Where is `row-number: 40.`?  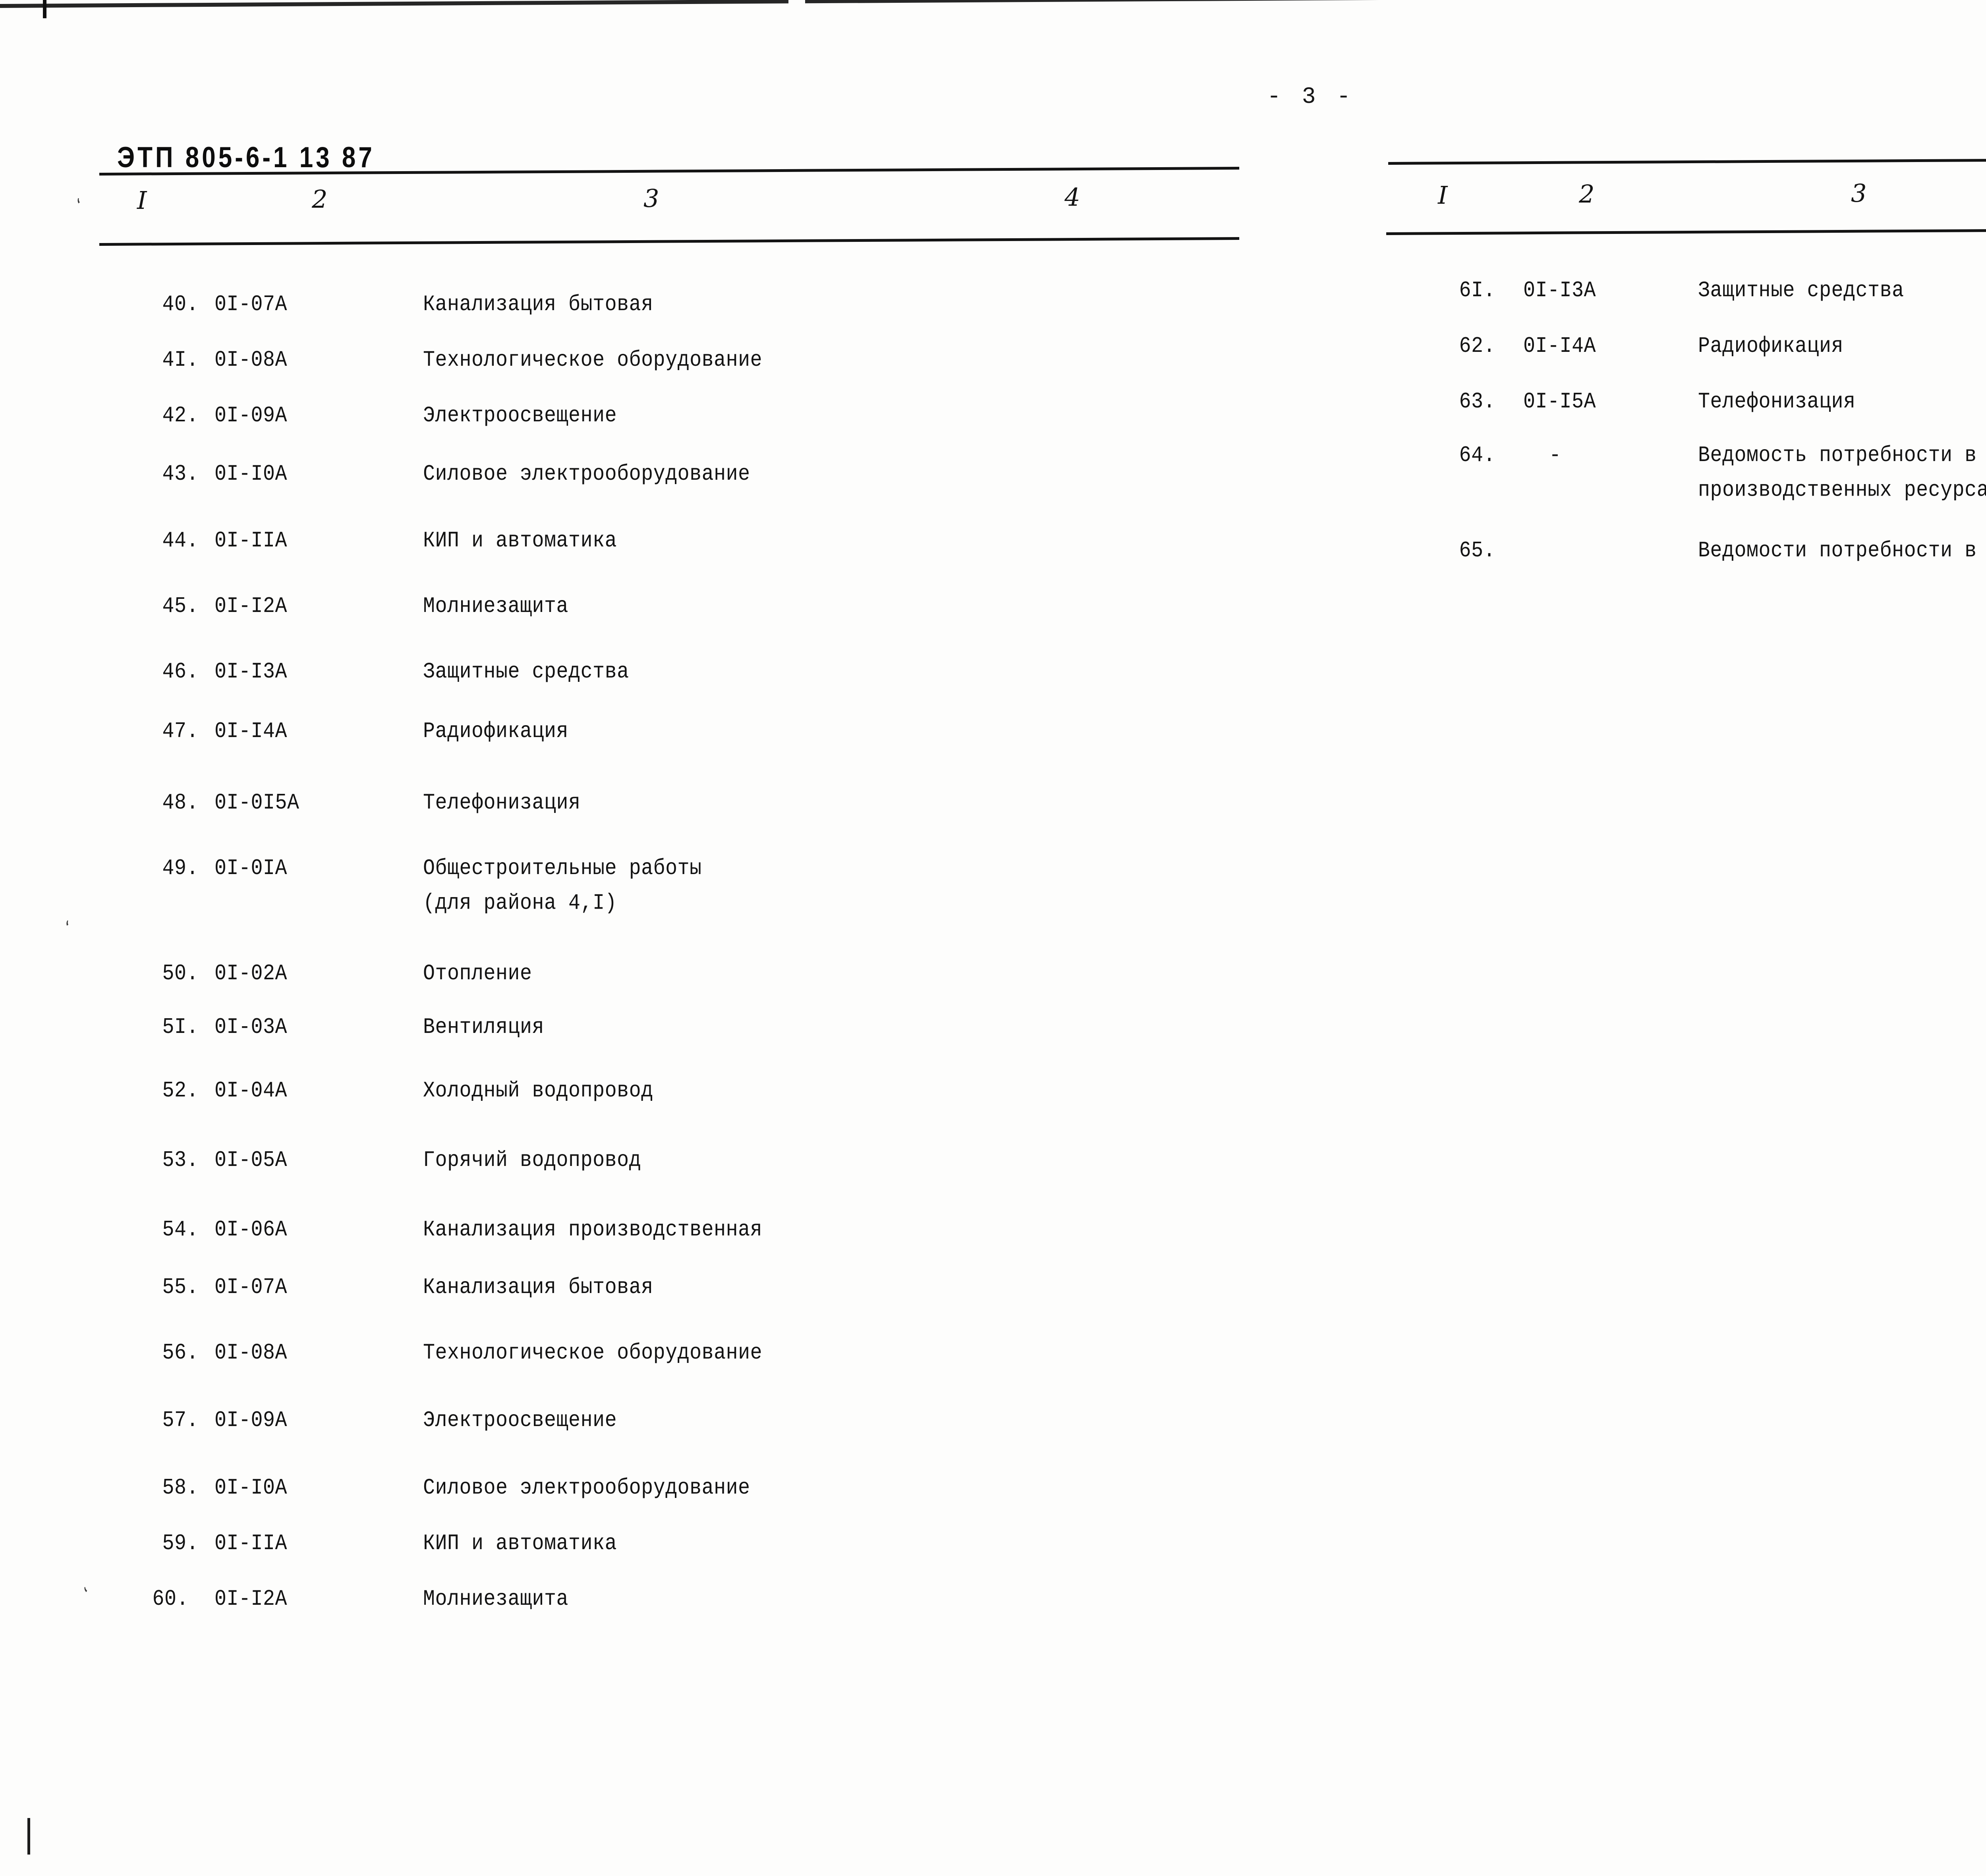 row-number: 40. is located at coordinates (180, 304).